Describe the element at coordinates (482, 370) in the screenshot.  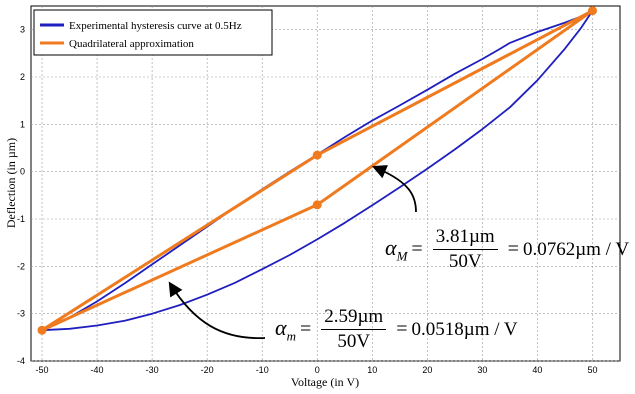
I see `x-tick-label: 30` at that location.